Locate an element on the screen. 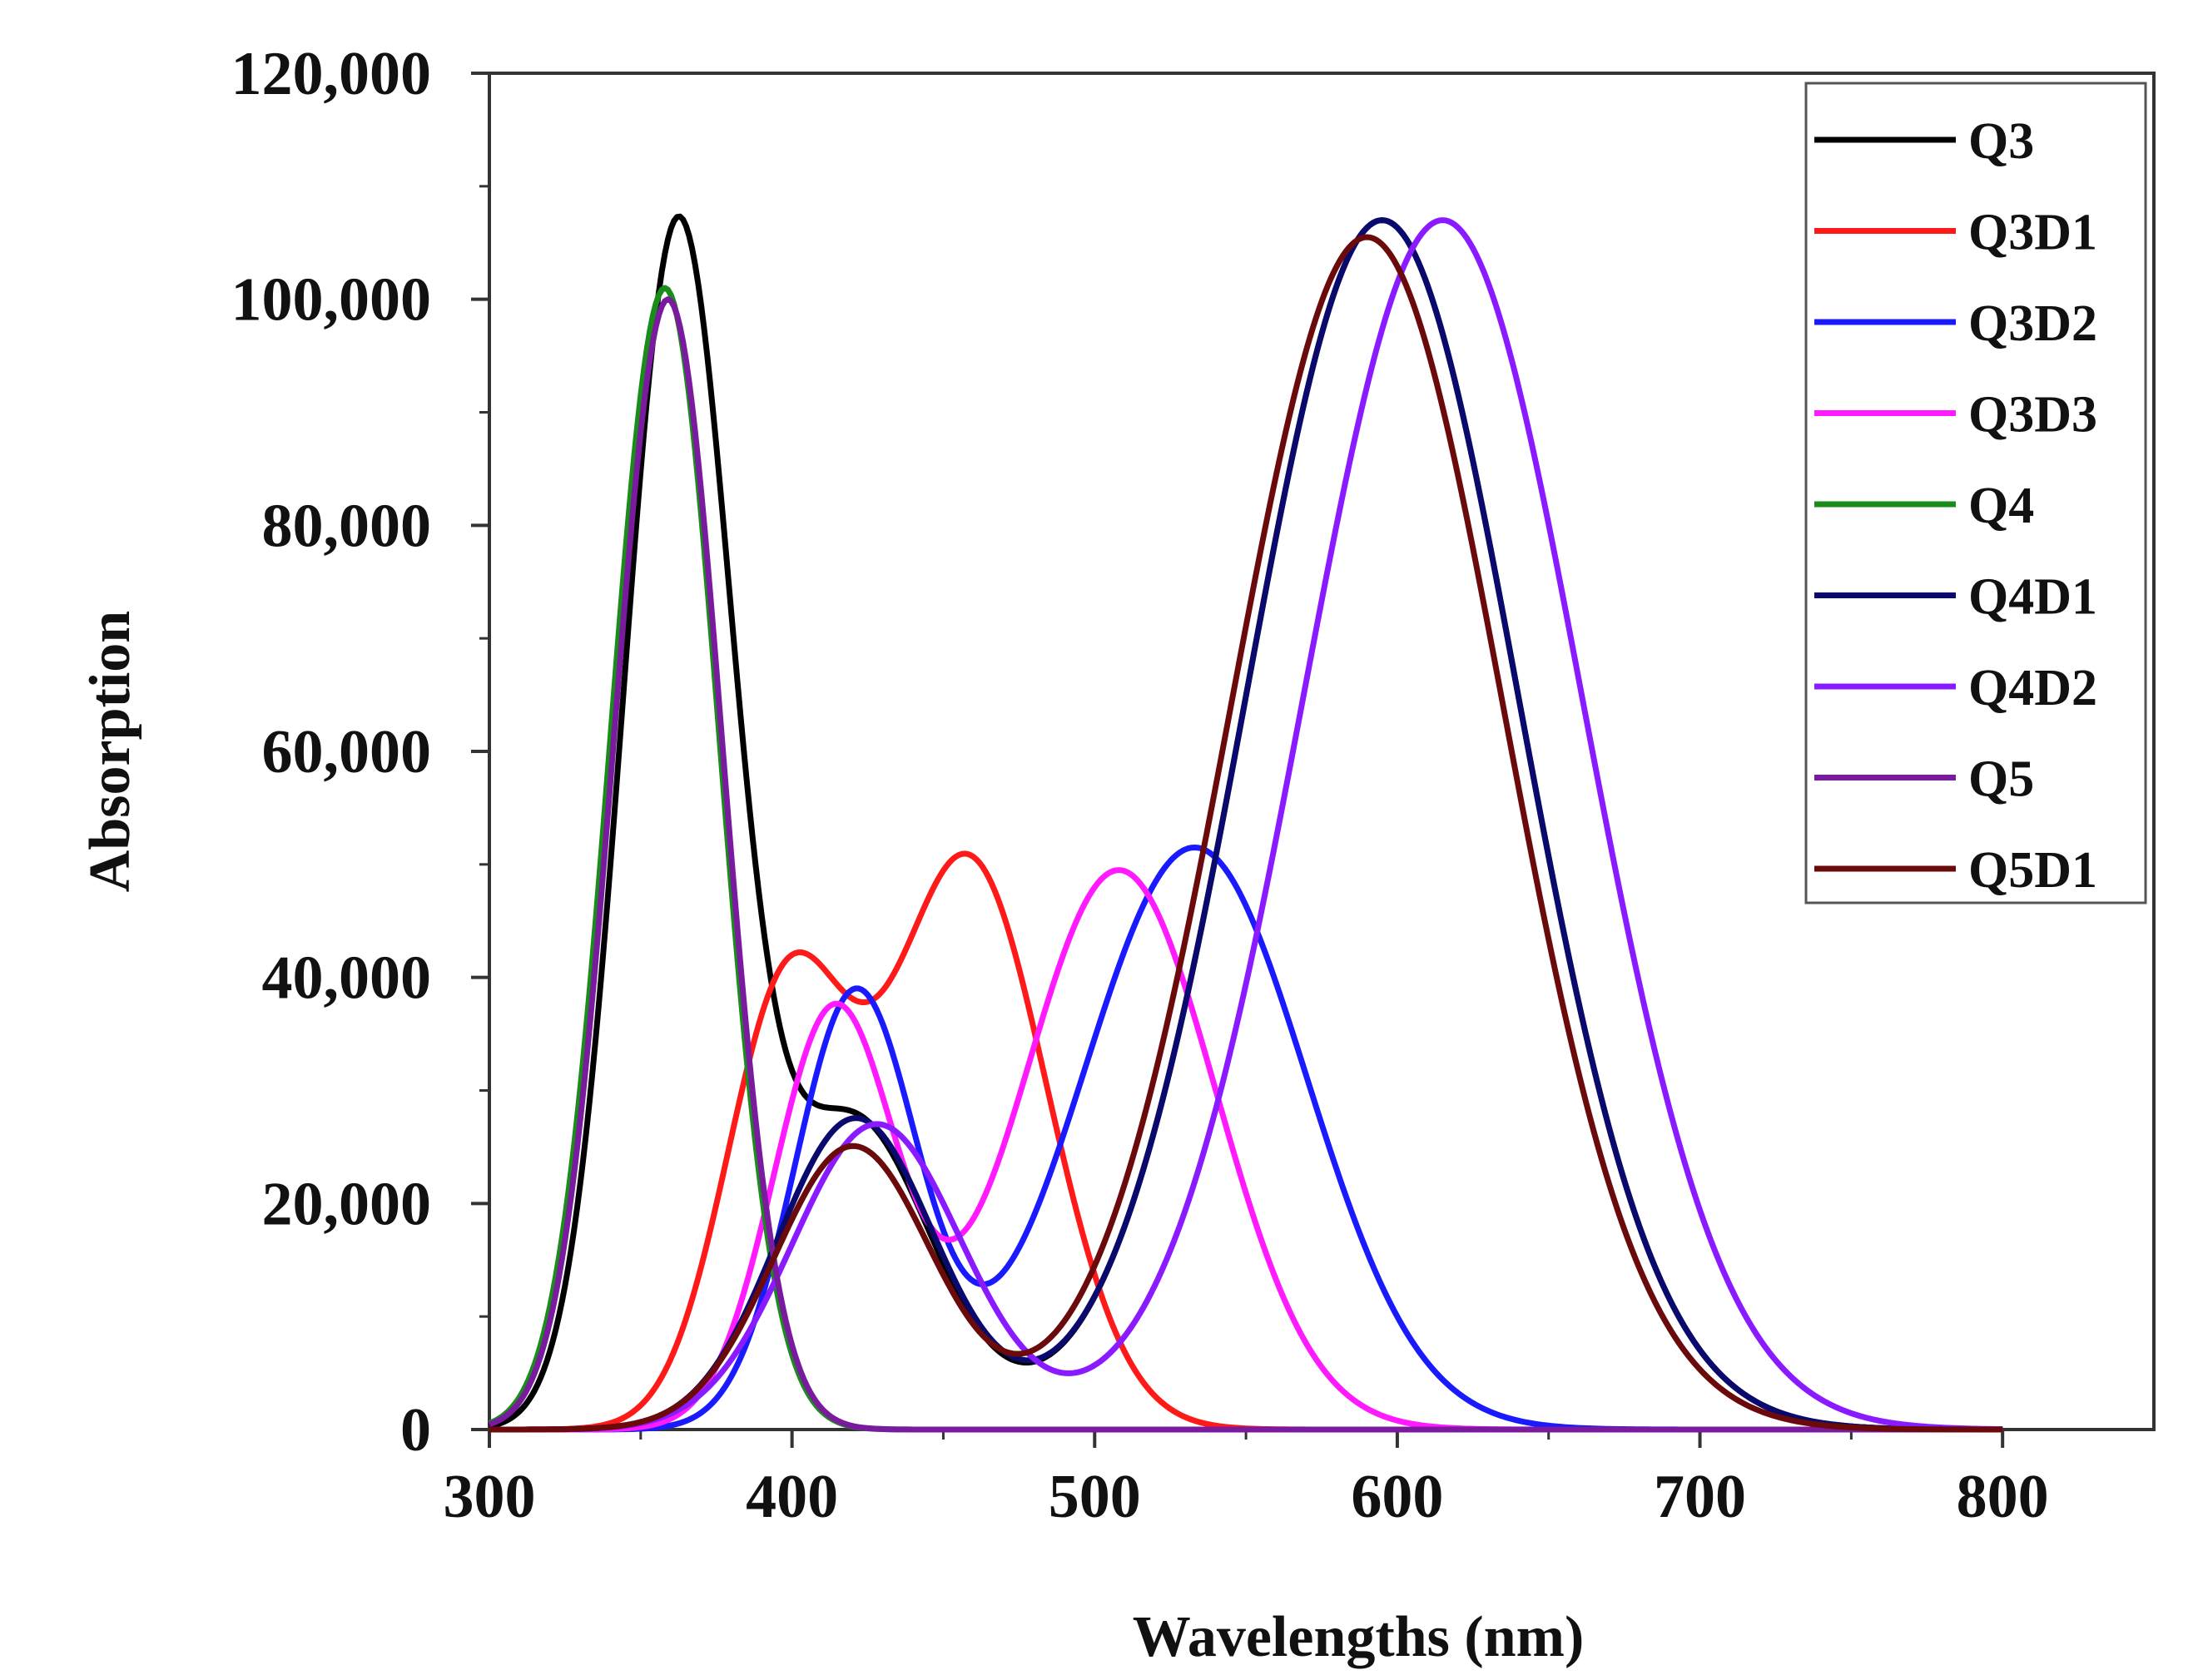  y-tick-label: 60,000 is located at coordinates (347, 752).